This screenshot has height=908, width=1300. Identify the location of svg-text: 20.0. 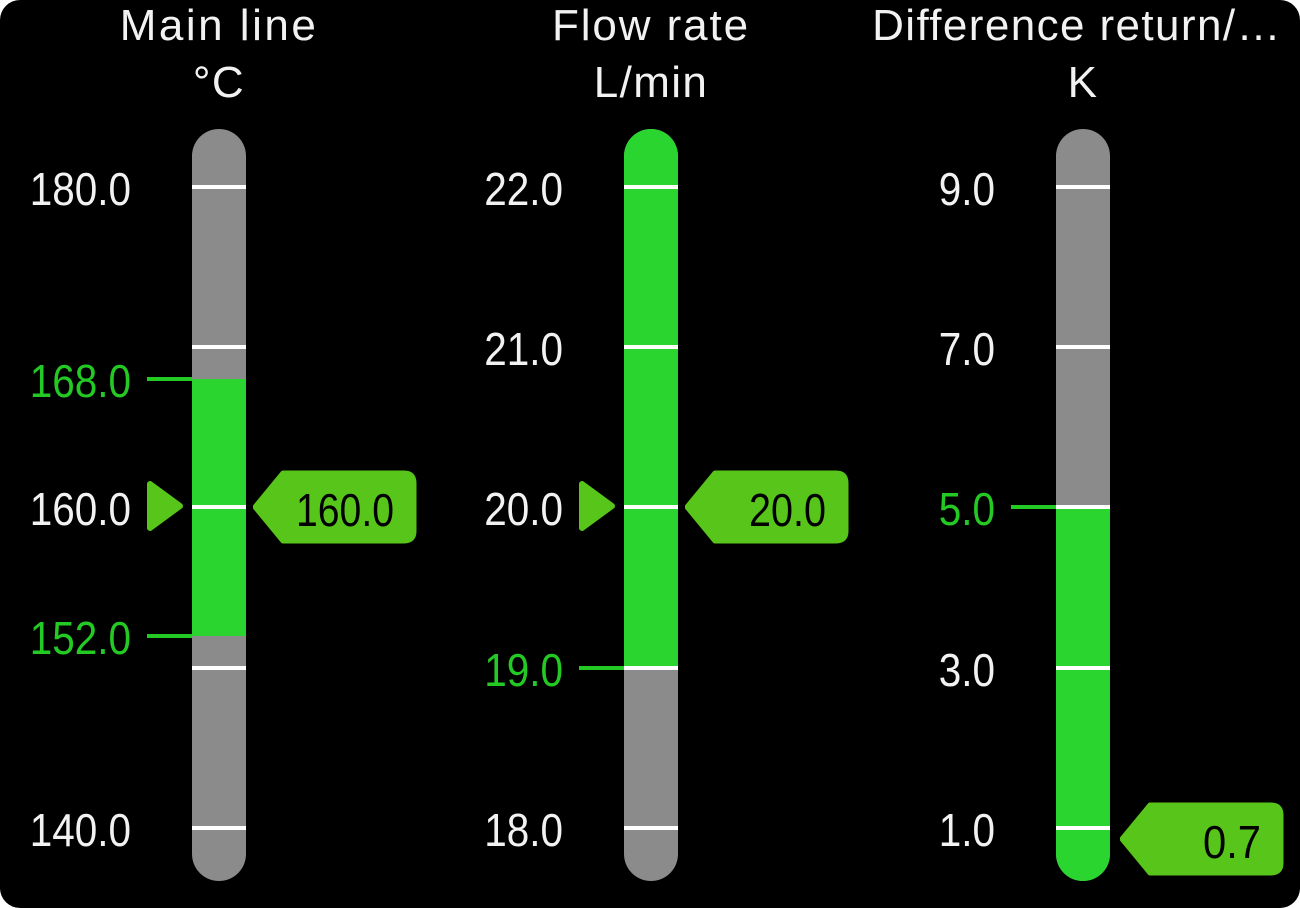
(787, 510).